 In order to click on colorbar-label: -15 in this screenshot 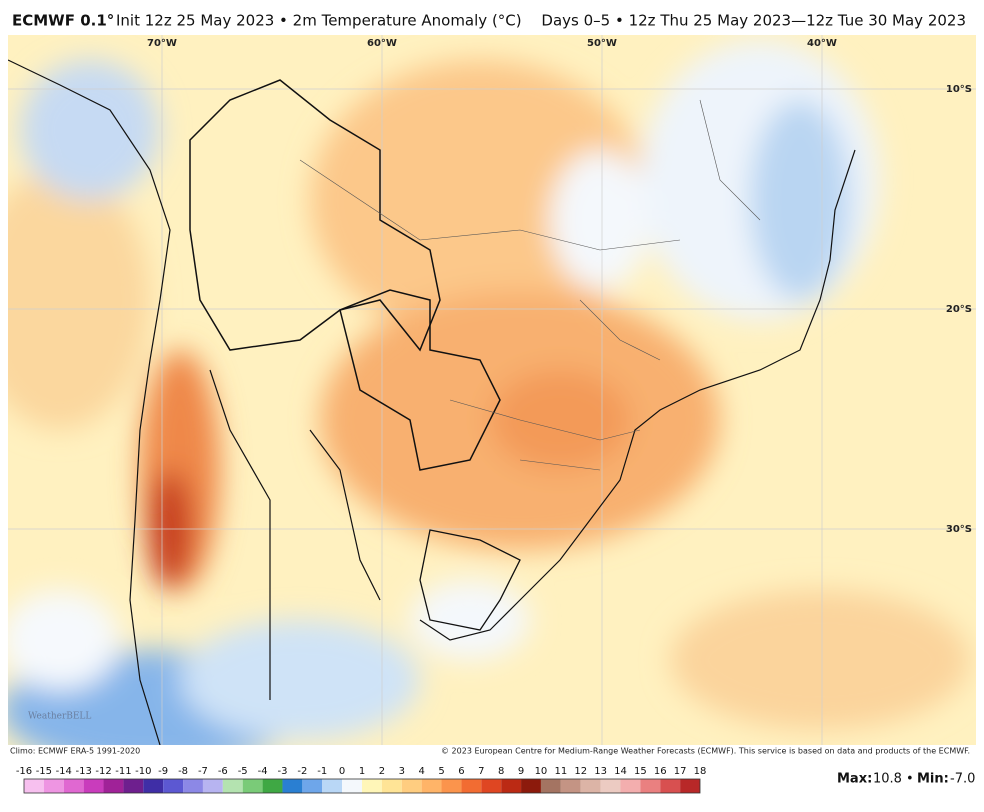, I will do `click(44, 771)`.